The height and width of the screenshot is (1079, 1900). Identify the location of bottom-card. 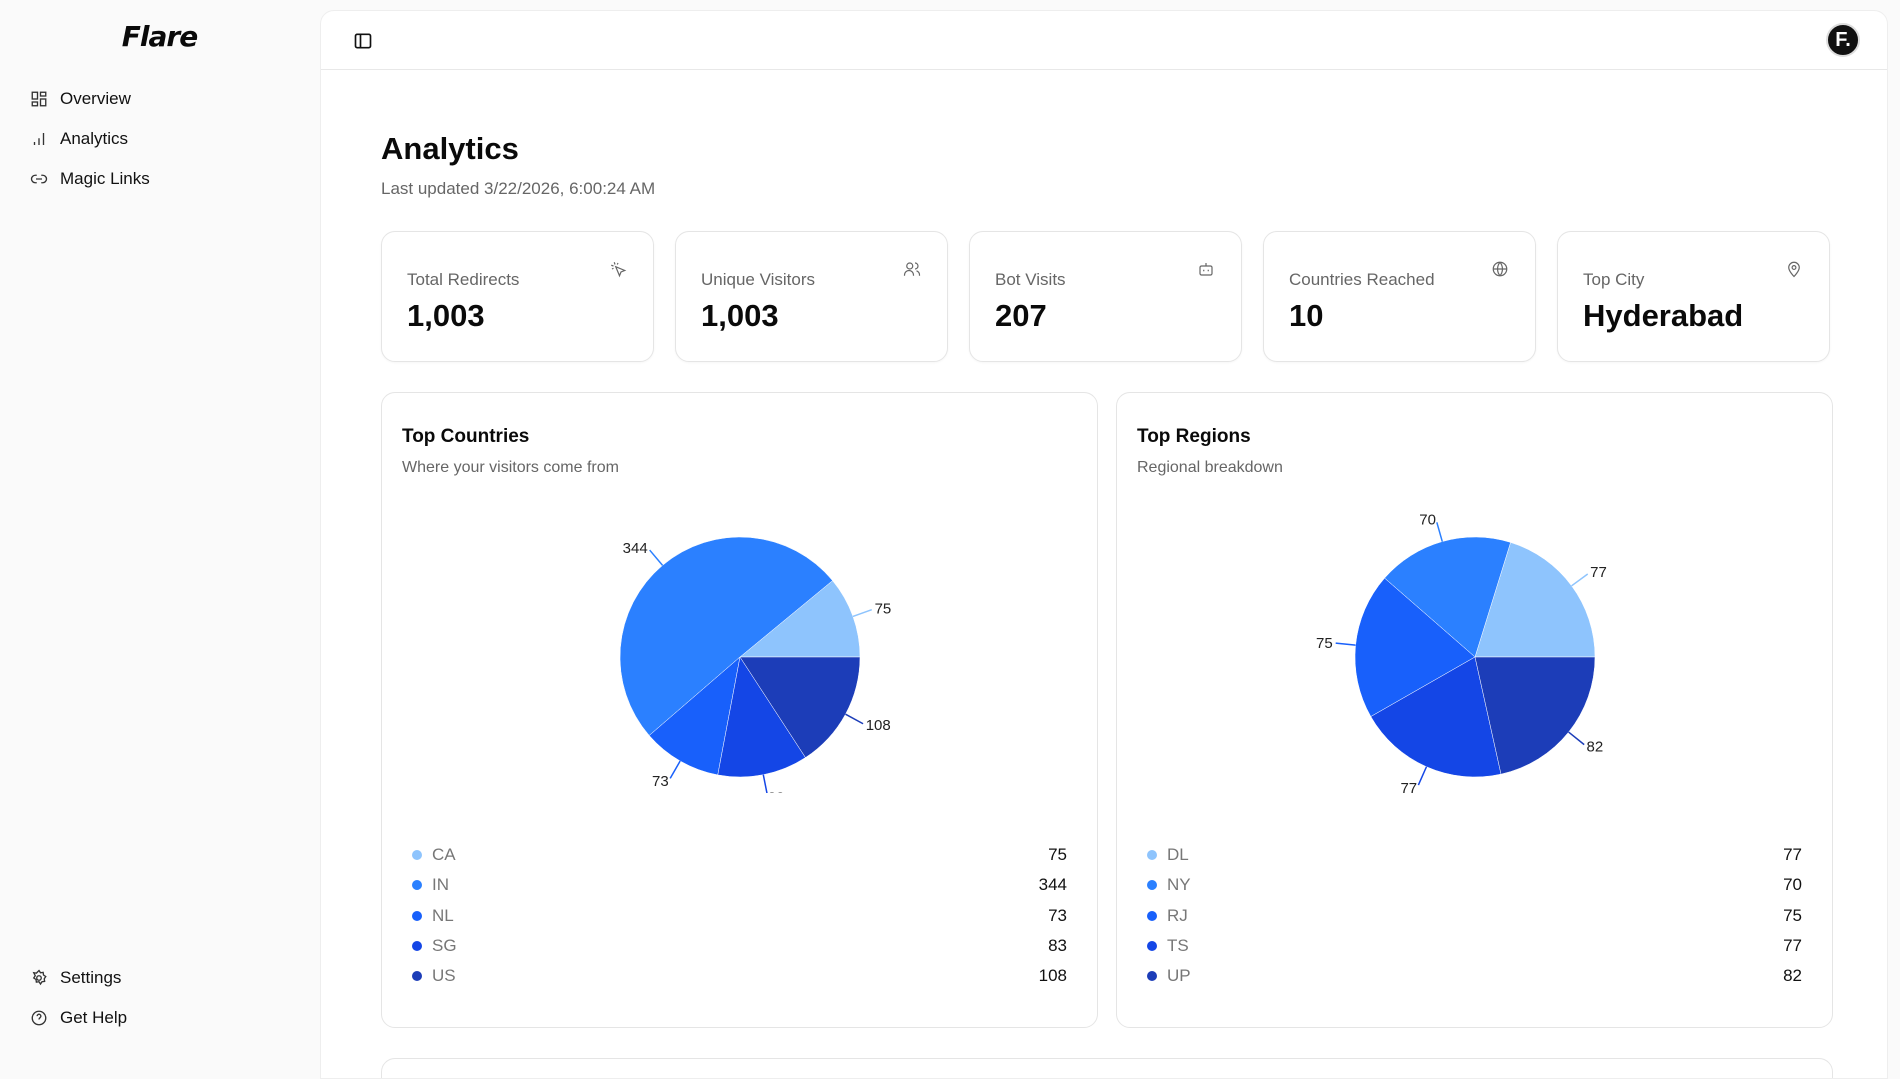
(1107, 1068).